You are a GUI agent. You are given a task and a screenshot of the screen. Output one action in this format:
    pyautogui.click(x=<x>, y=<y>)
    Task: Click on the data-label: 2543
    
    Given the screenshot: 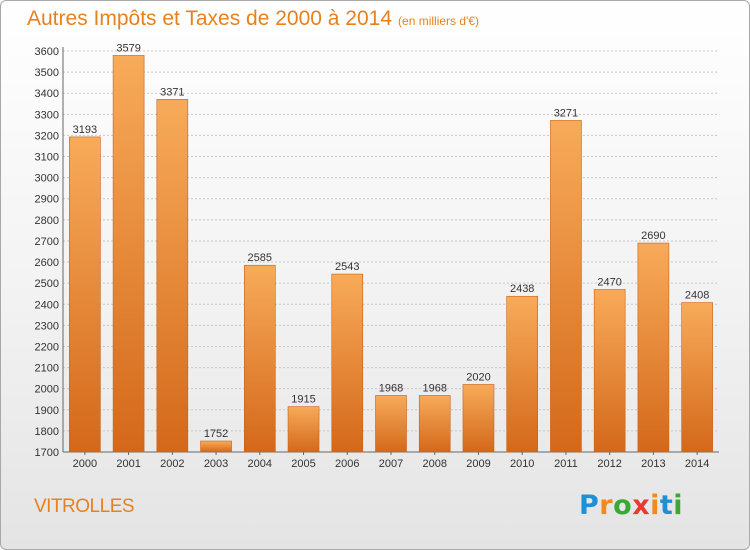 What is the action you would take?
    pyautogui.click(x=347, y=267)
    